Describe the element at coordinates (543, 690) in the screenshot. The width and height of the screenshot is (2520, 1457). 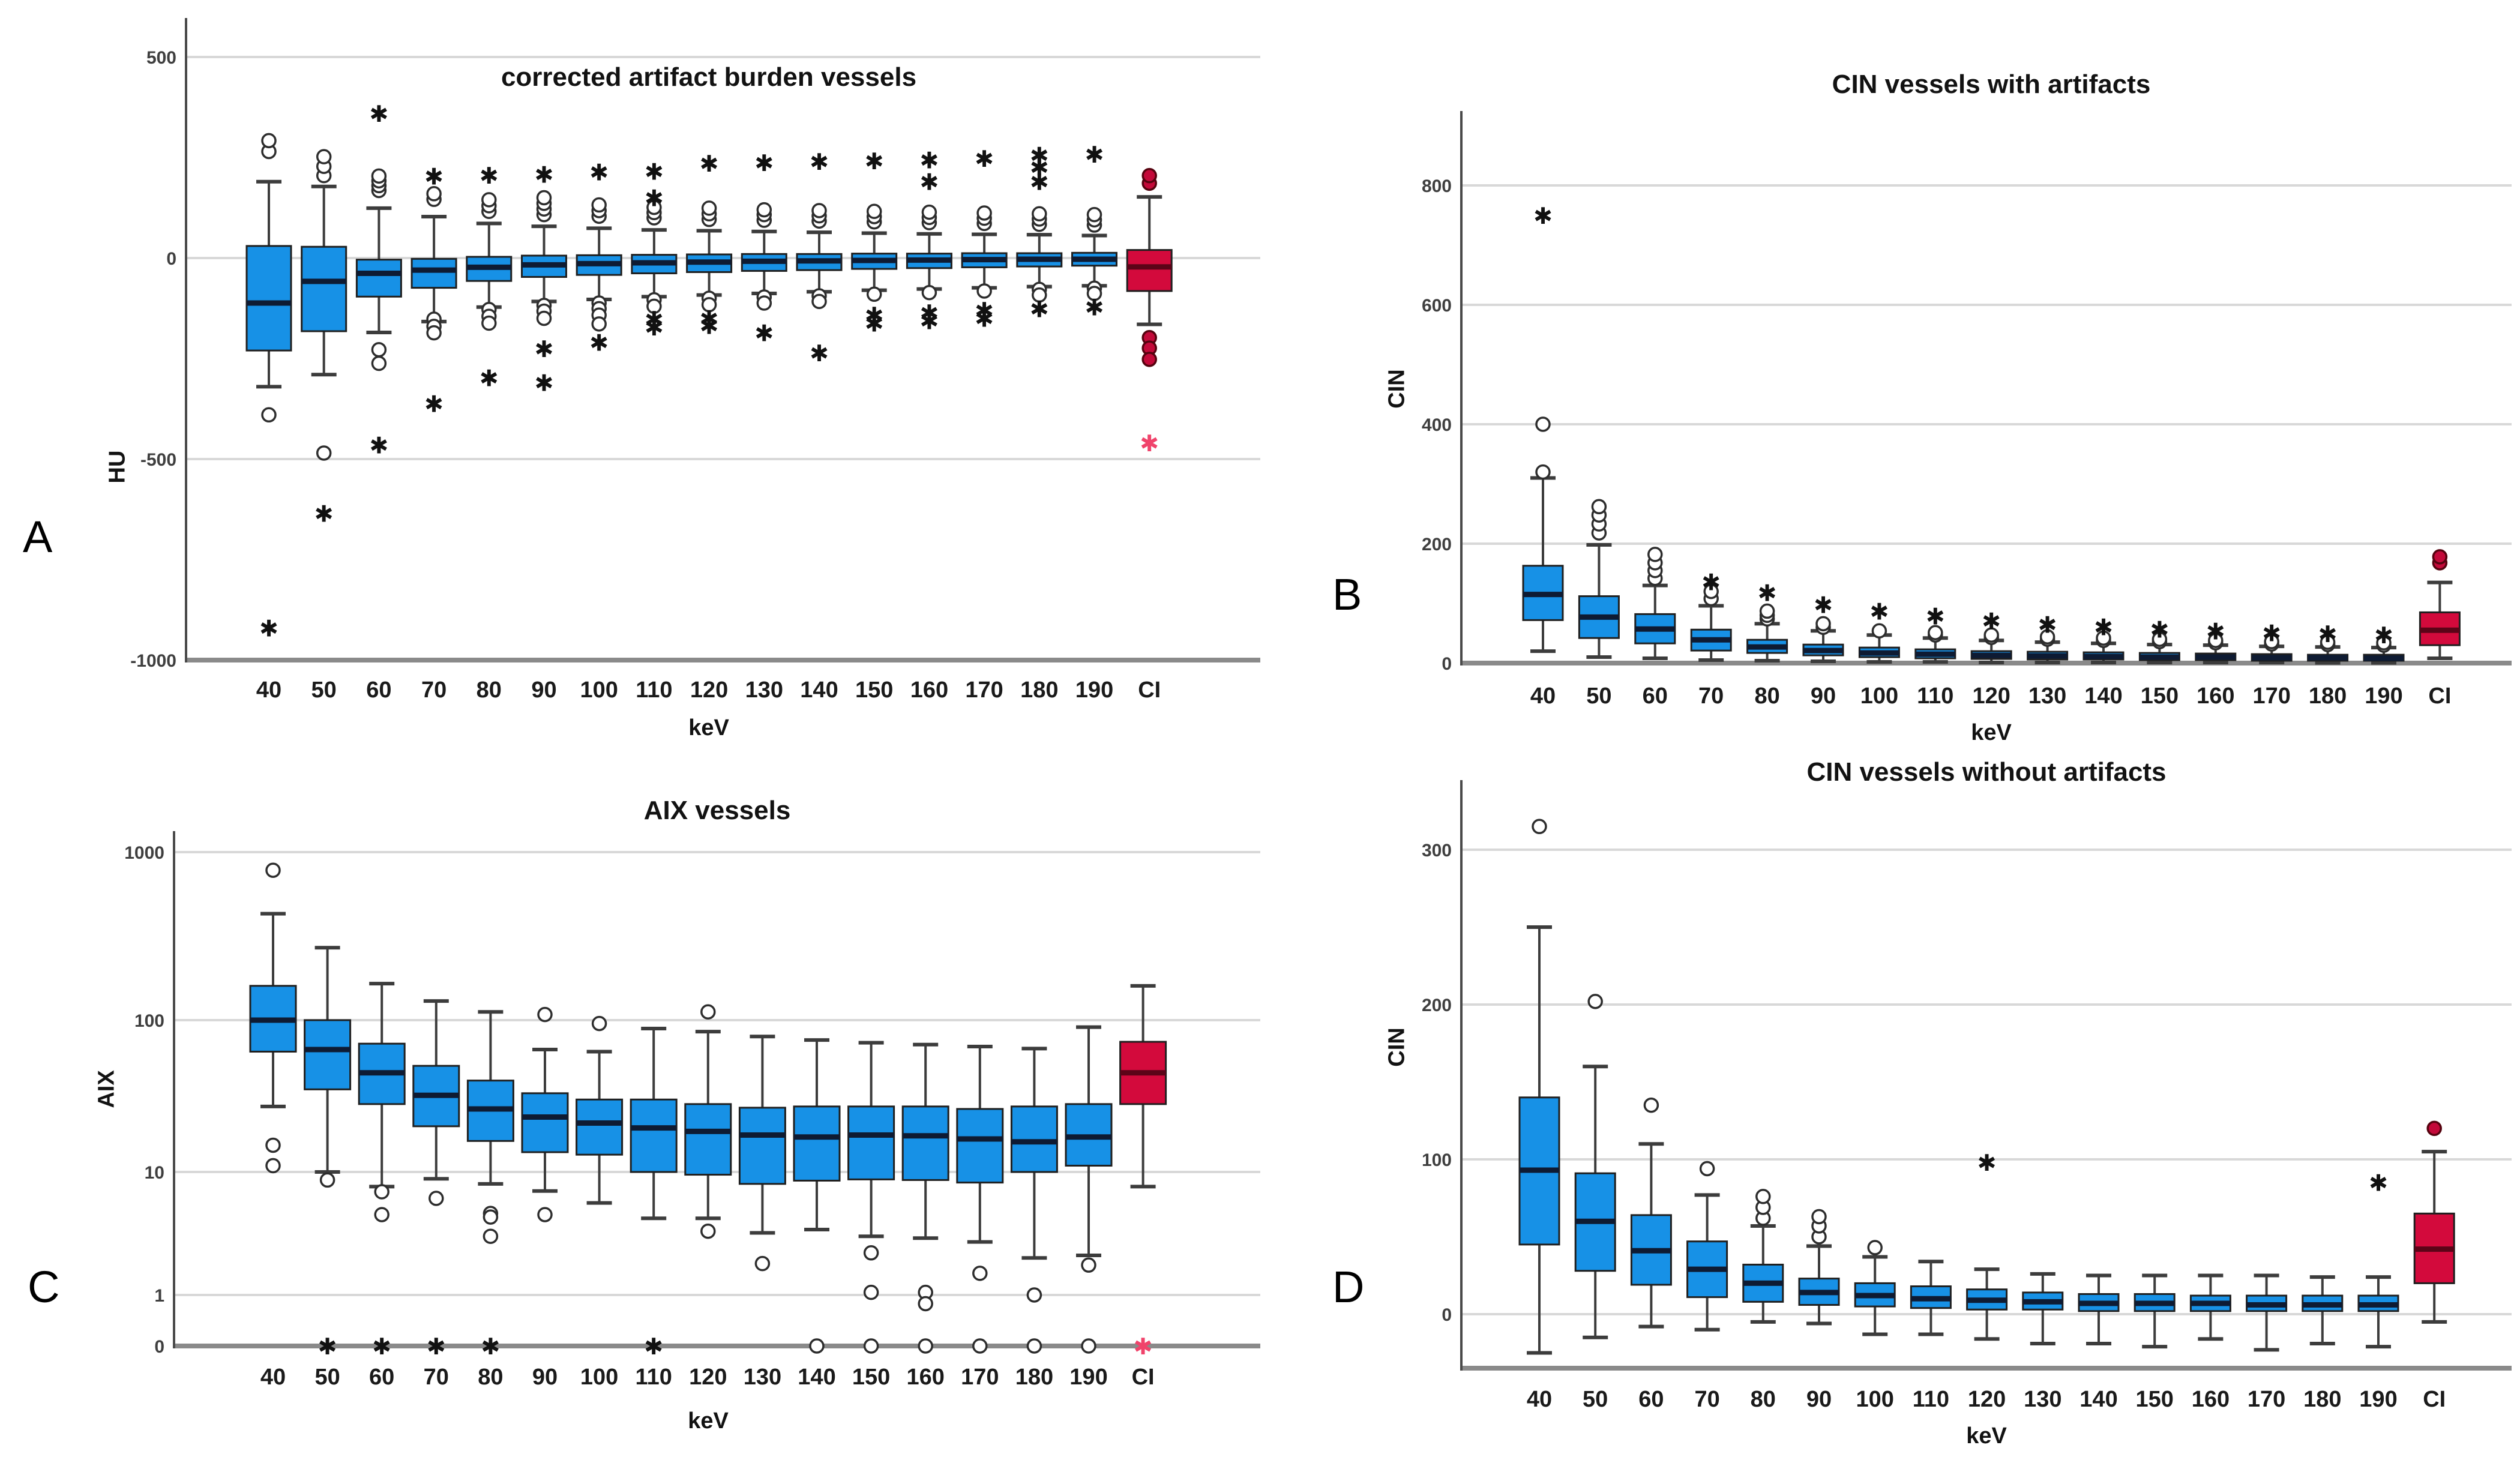
I see `x-tick-label: 90` at that location.